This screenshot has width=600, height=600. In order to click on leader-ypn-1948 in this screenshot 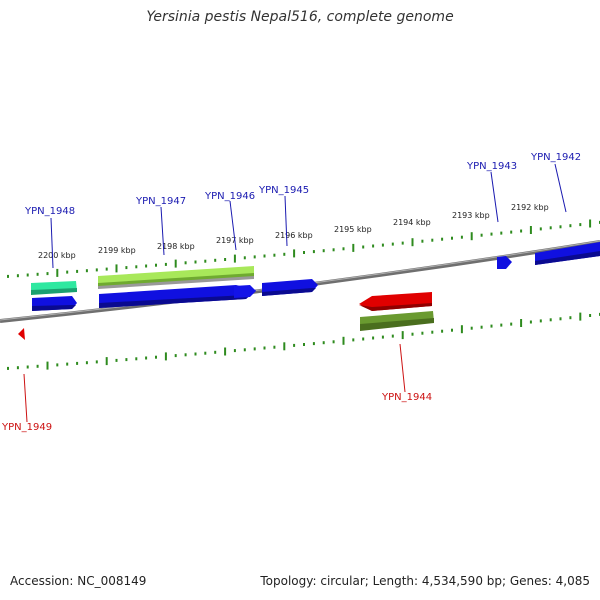, I will do `click(52, 243)`.